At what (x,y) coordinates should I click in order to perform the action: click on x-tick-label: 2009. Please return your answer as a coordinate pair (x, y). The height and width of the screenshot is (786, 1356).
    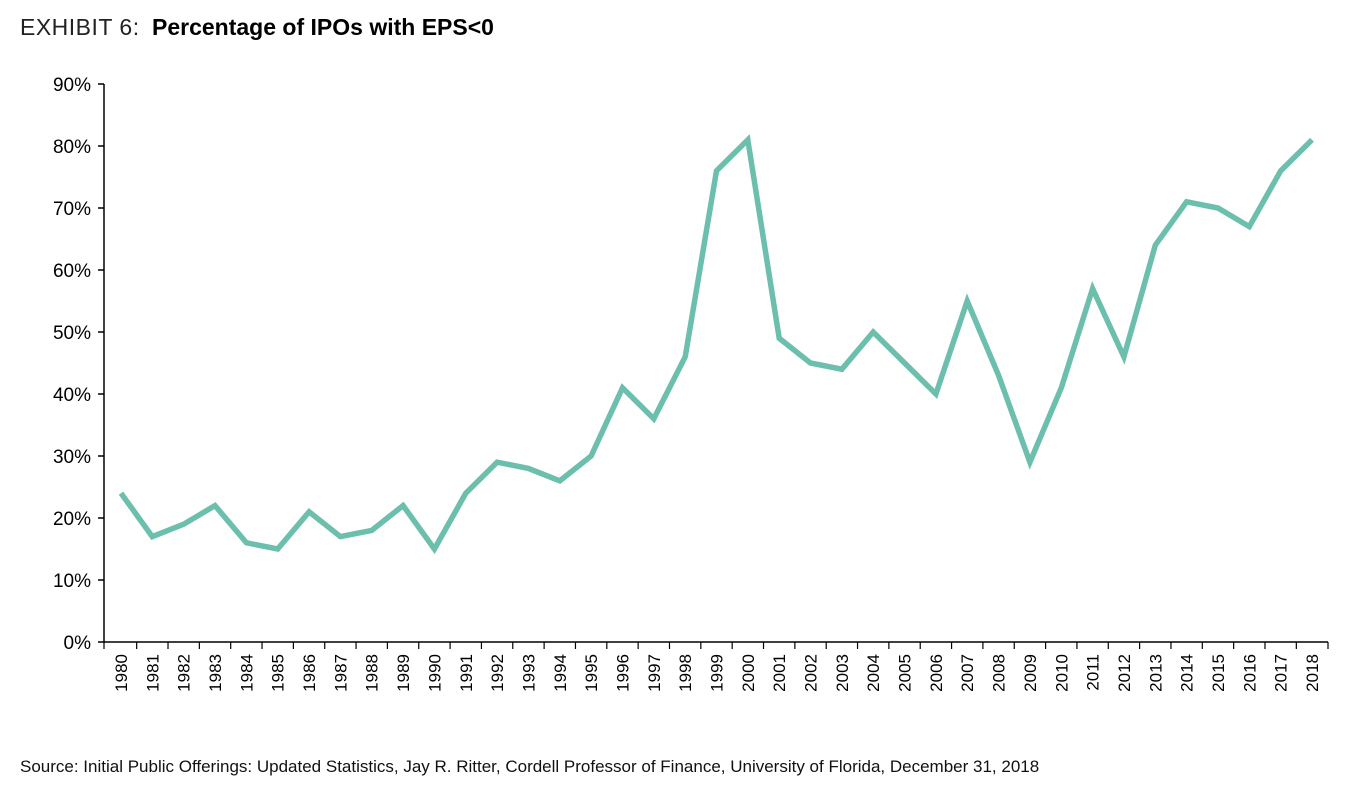
    Looking at the image, I should click on (1030, 673).